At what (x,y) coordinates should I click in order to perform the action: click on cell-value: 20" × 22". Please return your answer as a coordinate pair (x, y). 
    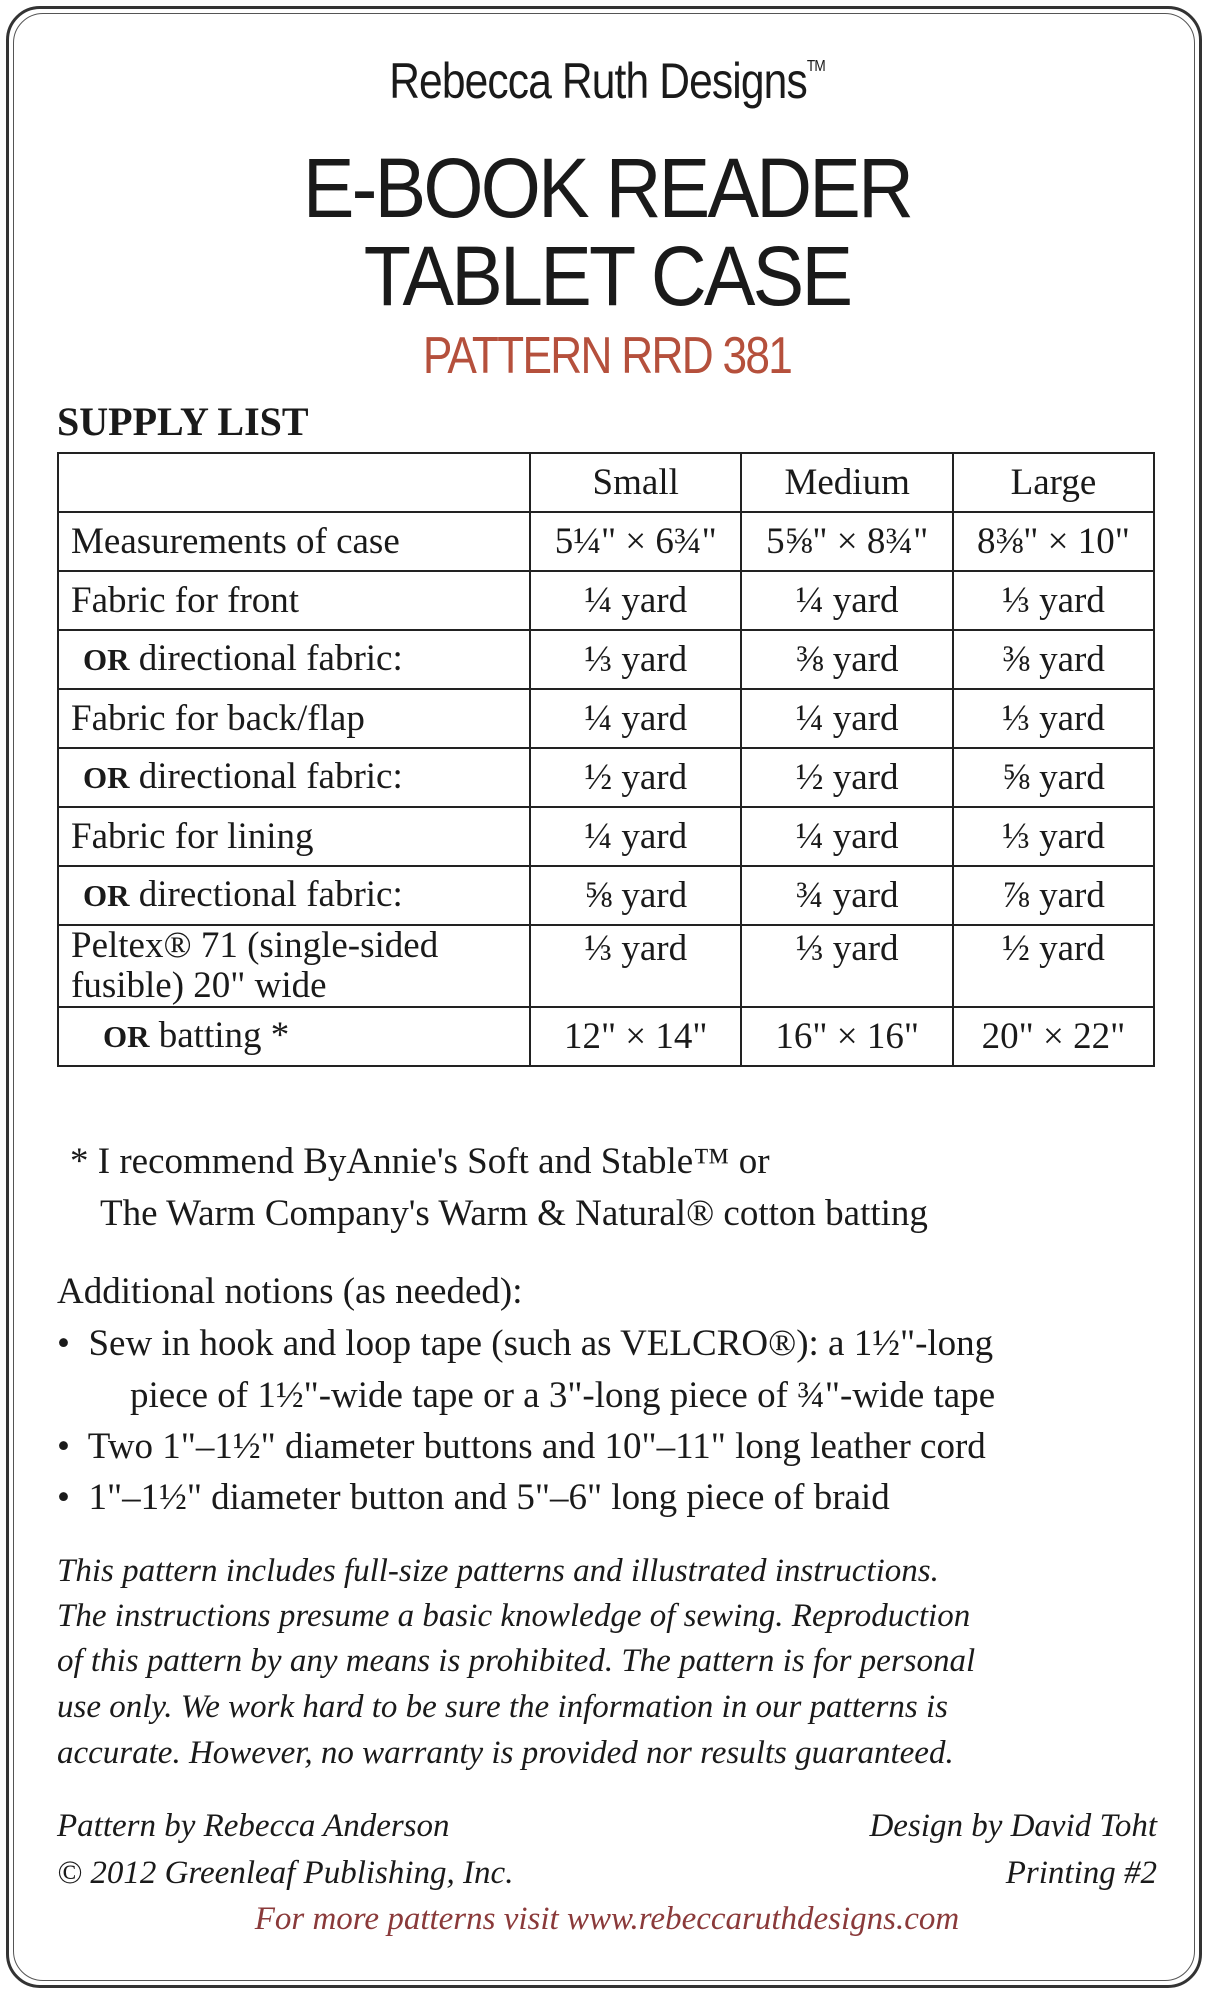
    Looking at the image, I should click on (1053, 1036).